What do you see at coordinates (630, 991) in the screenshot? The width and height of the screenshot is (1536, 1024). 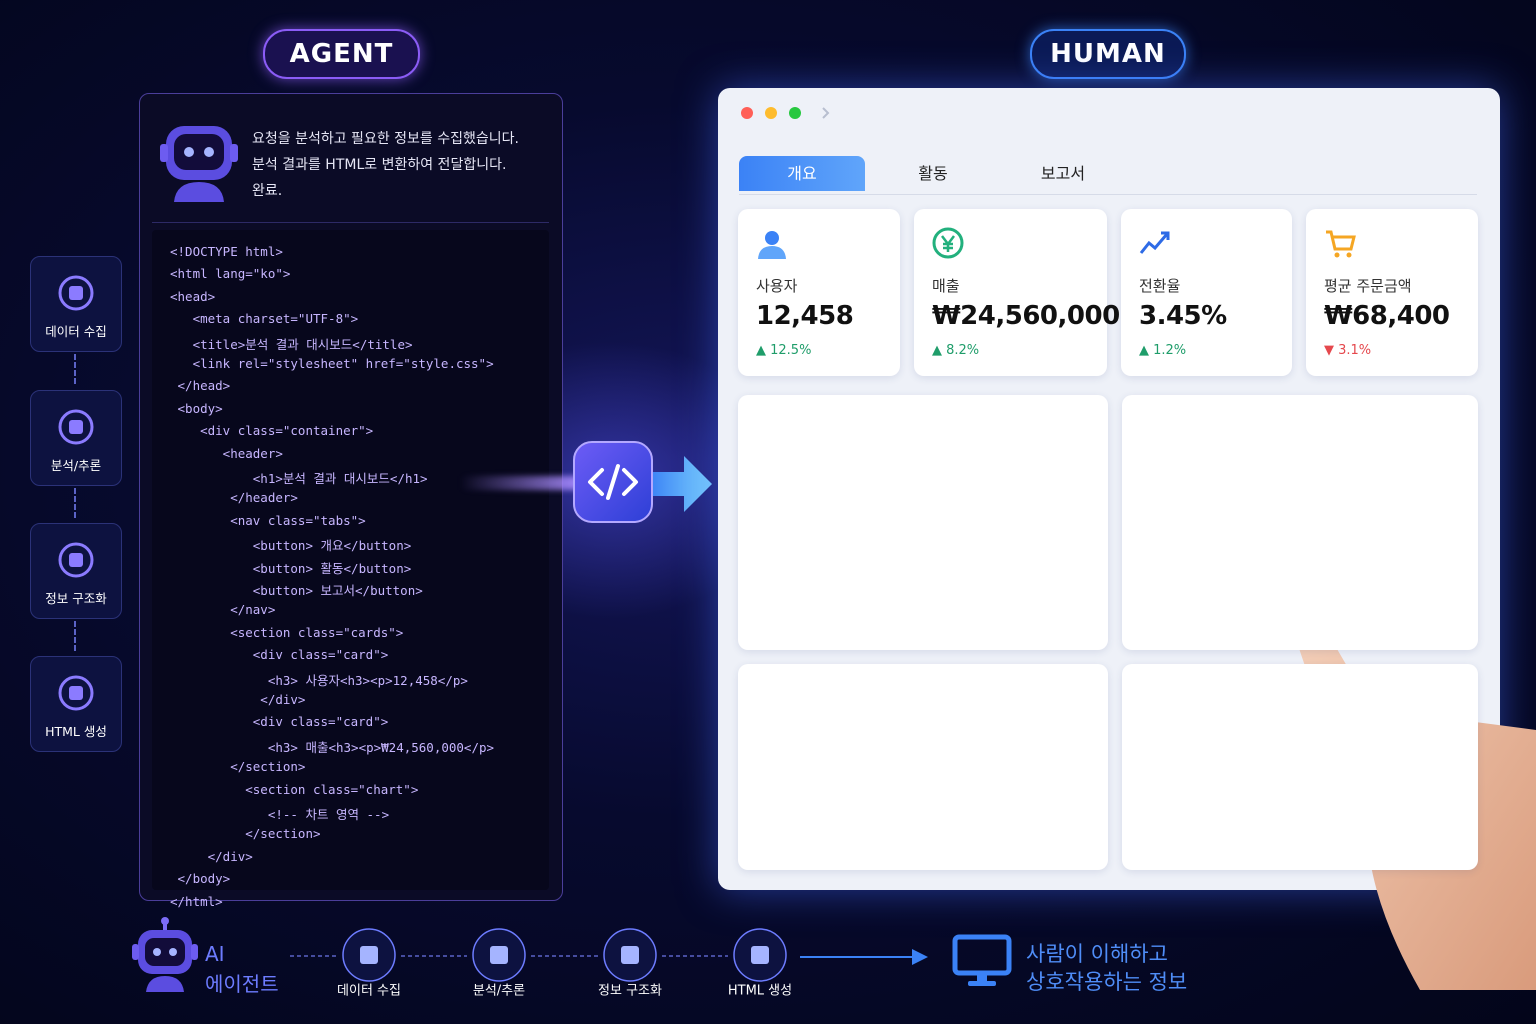 I see `flow-step-label: 정보 구조화` at bounding box center [630, 991].